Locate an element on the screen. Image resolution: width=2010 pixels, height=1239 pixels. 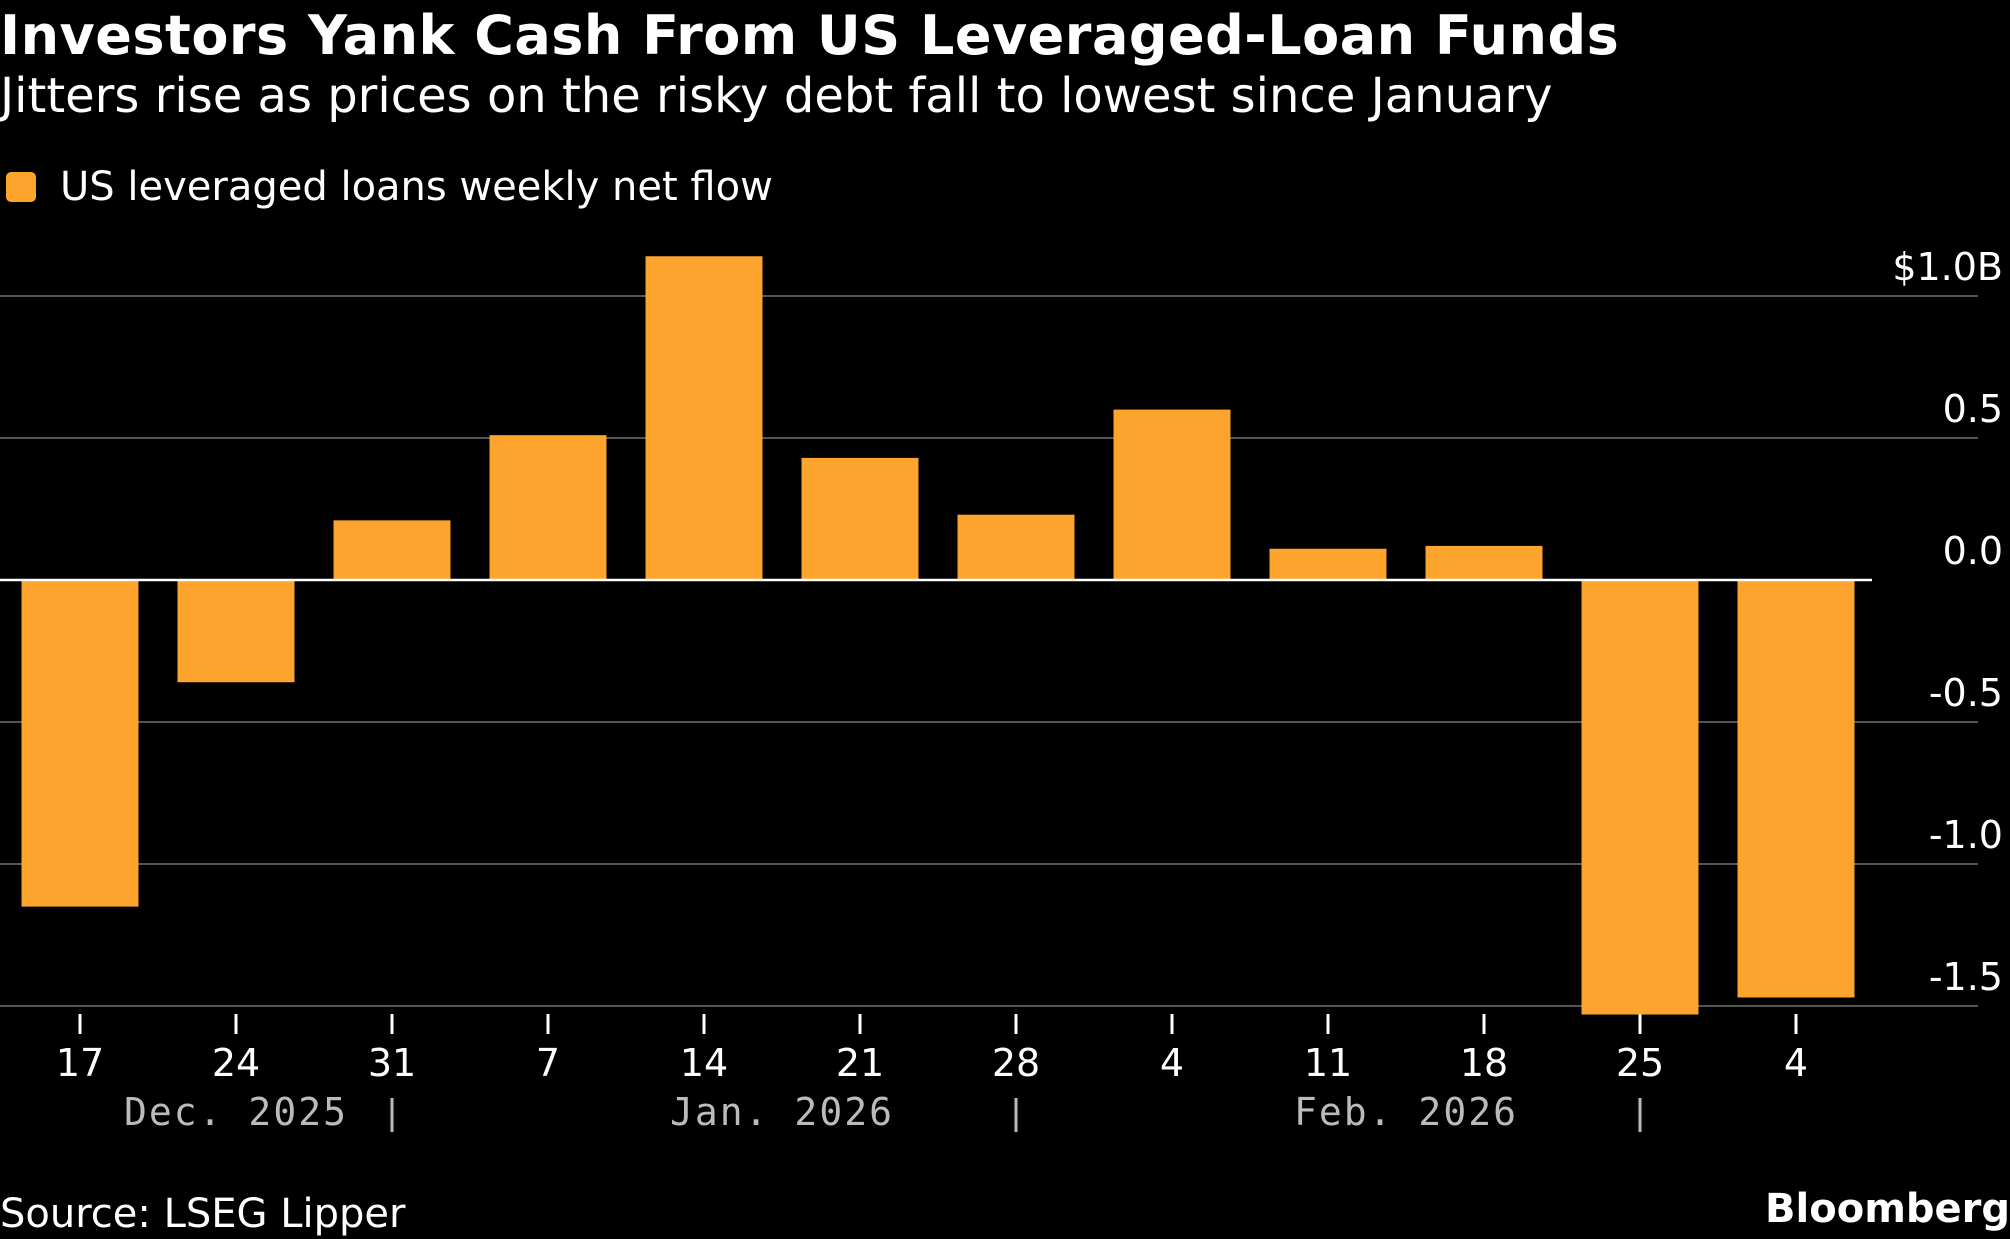
y-tick-label: 0.0 is located at coordinates (1973, 551).